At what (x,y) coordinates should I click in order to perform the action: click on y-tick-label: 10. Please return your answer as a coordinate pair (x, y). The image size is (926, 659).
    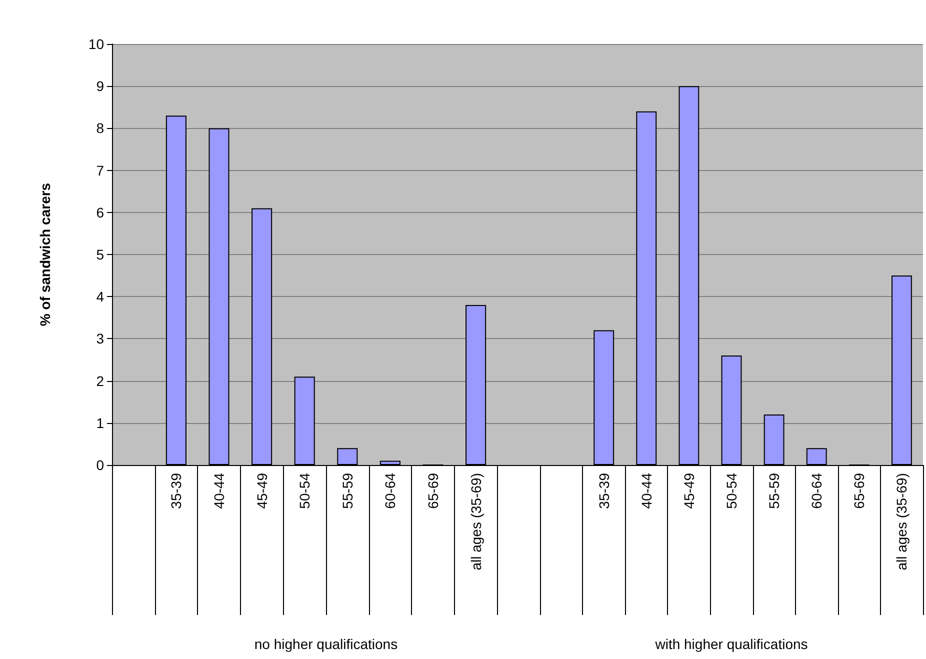
    Looking at the image, I should click on (96, 44).